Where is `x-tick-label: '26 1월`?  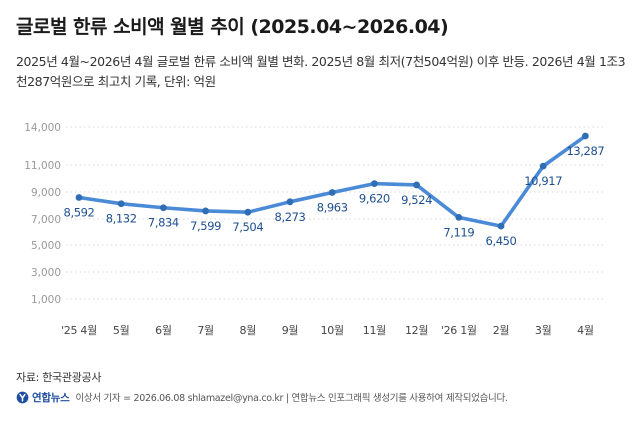
x-tick-label: '26 1월 is located at coordinates (459, 330).